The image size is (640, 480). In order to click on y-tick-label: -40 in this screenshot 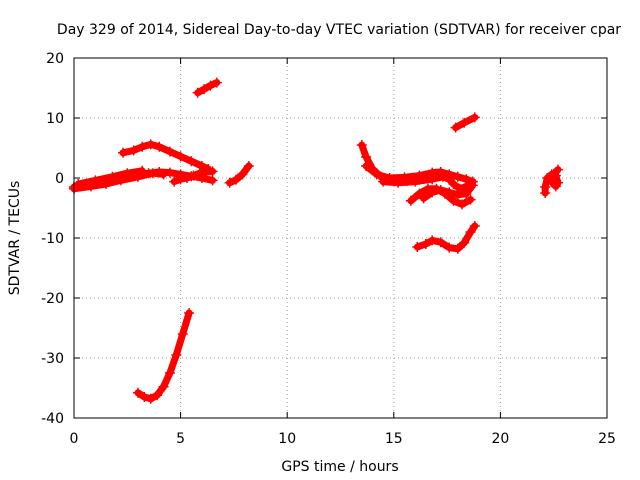, I will do `click(52, 419)`.